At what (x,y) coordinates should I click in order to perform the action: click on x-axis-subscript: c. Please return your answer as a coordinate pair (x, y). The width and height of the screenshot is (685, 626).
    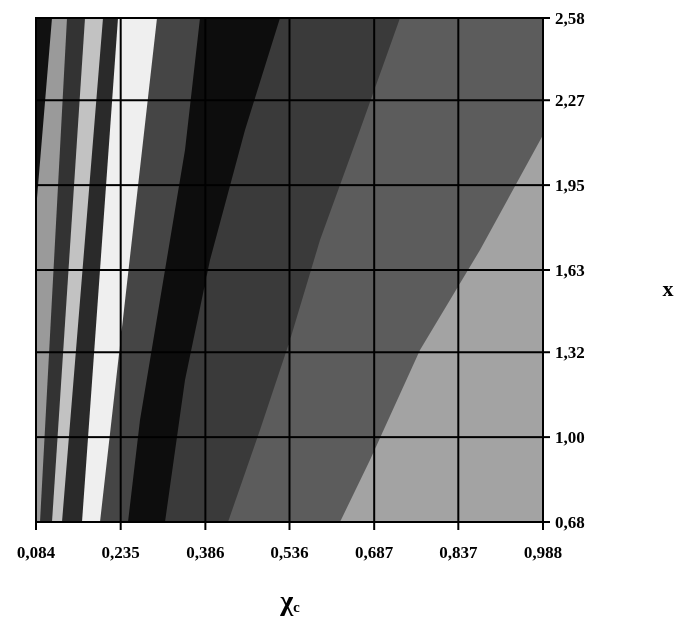
    Looking at the image, I should click on (296, 608).